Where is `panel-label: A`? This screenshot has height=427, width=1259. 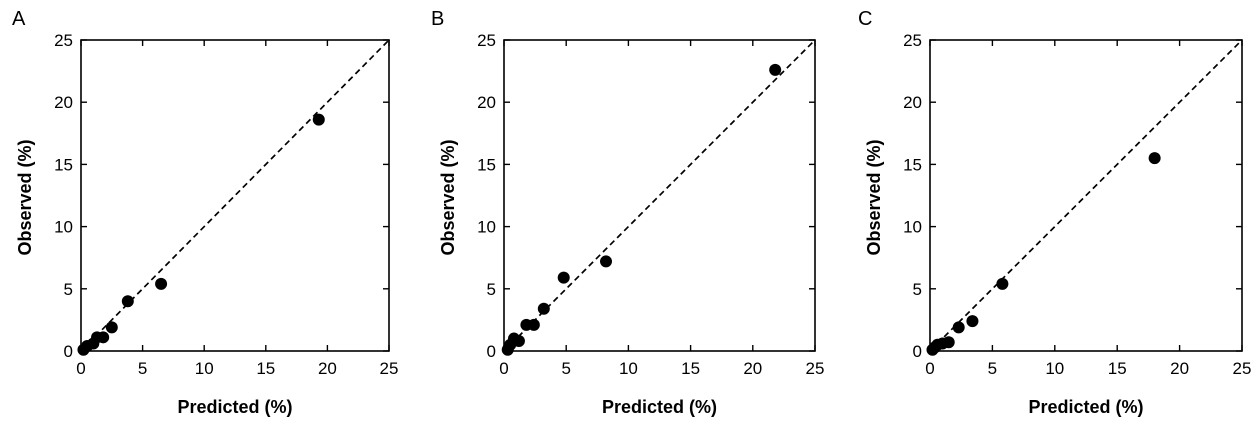
panel-label: A is located at coordinates (19, 19).